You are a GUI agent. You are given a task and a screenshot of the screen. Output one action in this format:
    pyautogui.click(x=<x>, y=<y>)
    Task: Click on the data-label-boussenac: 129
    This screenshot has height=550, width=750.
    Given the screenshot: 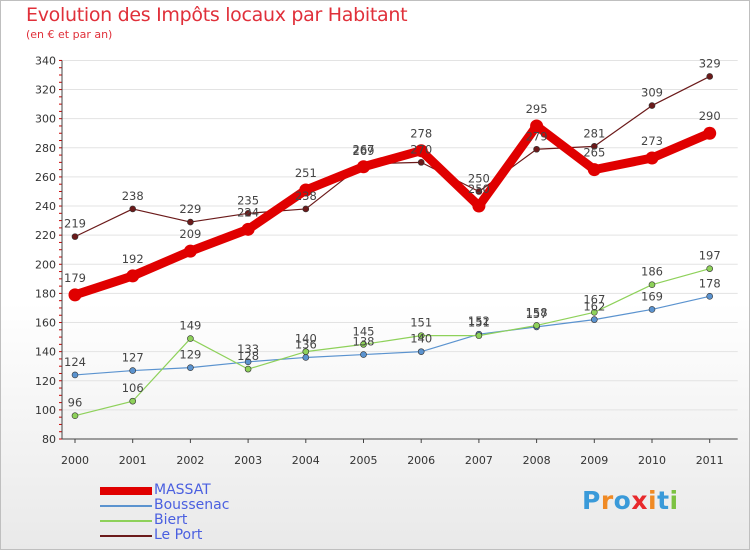 What is the action you would take?
    pyautogui.click(x=190, y=355)
    